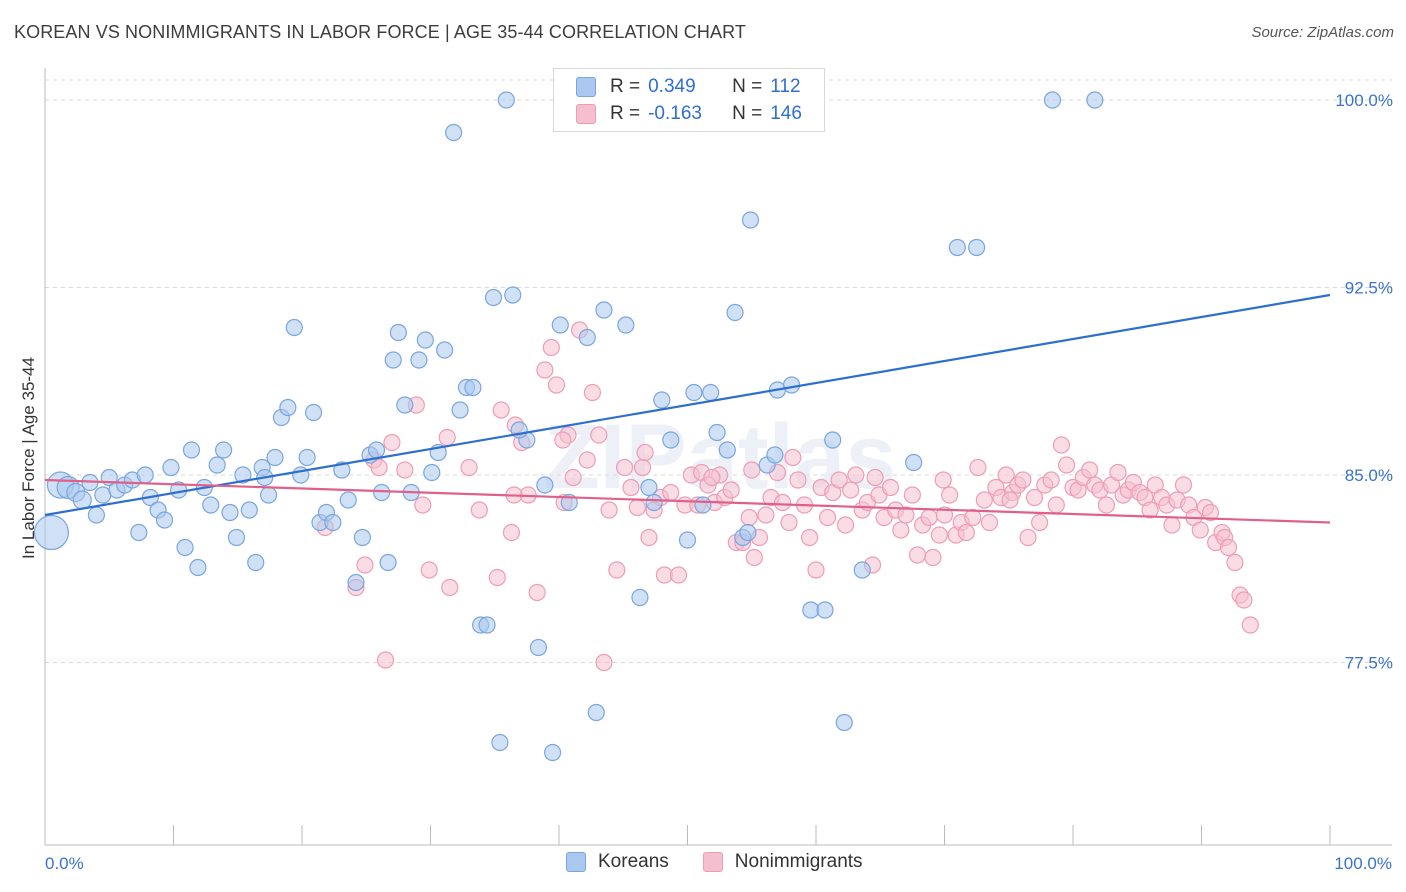 The height and width of the screenshot is (892, 1406). What do you see at coordinates (1369, 475) in the screenshot?
I see `y-tick-label: 85.0%` at bounding box center [1369, 475].